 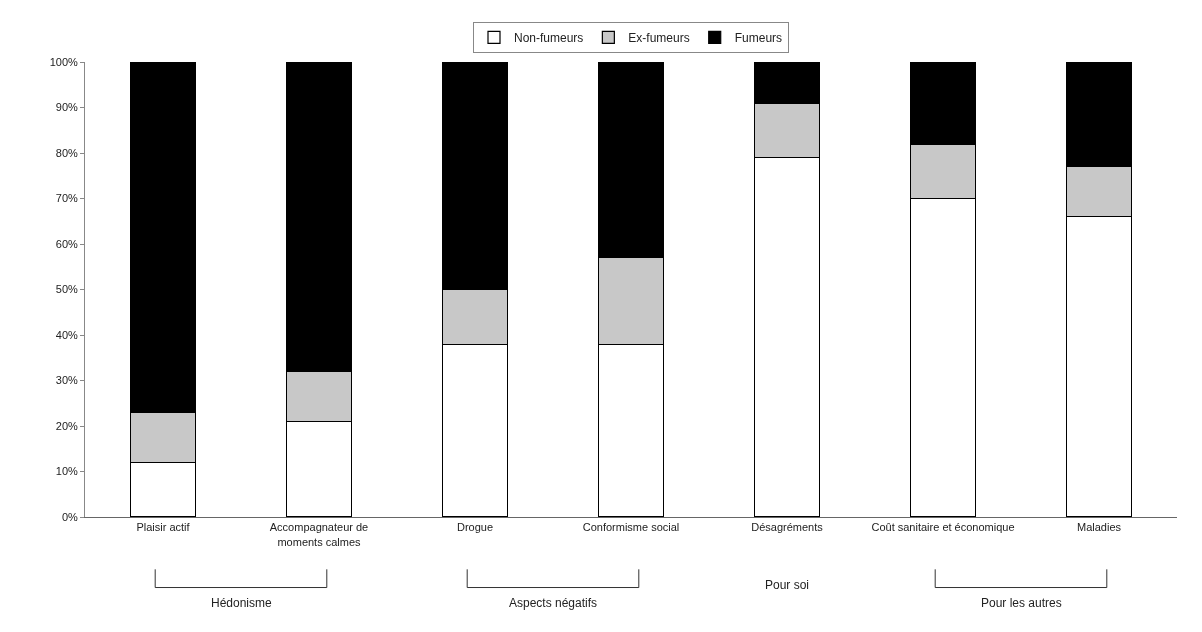 What do you see at coordinates (758, 38) in the screenshot?
I see `legend-label: Fumeurs` at bounding box center [758, 38].